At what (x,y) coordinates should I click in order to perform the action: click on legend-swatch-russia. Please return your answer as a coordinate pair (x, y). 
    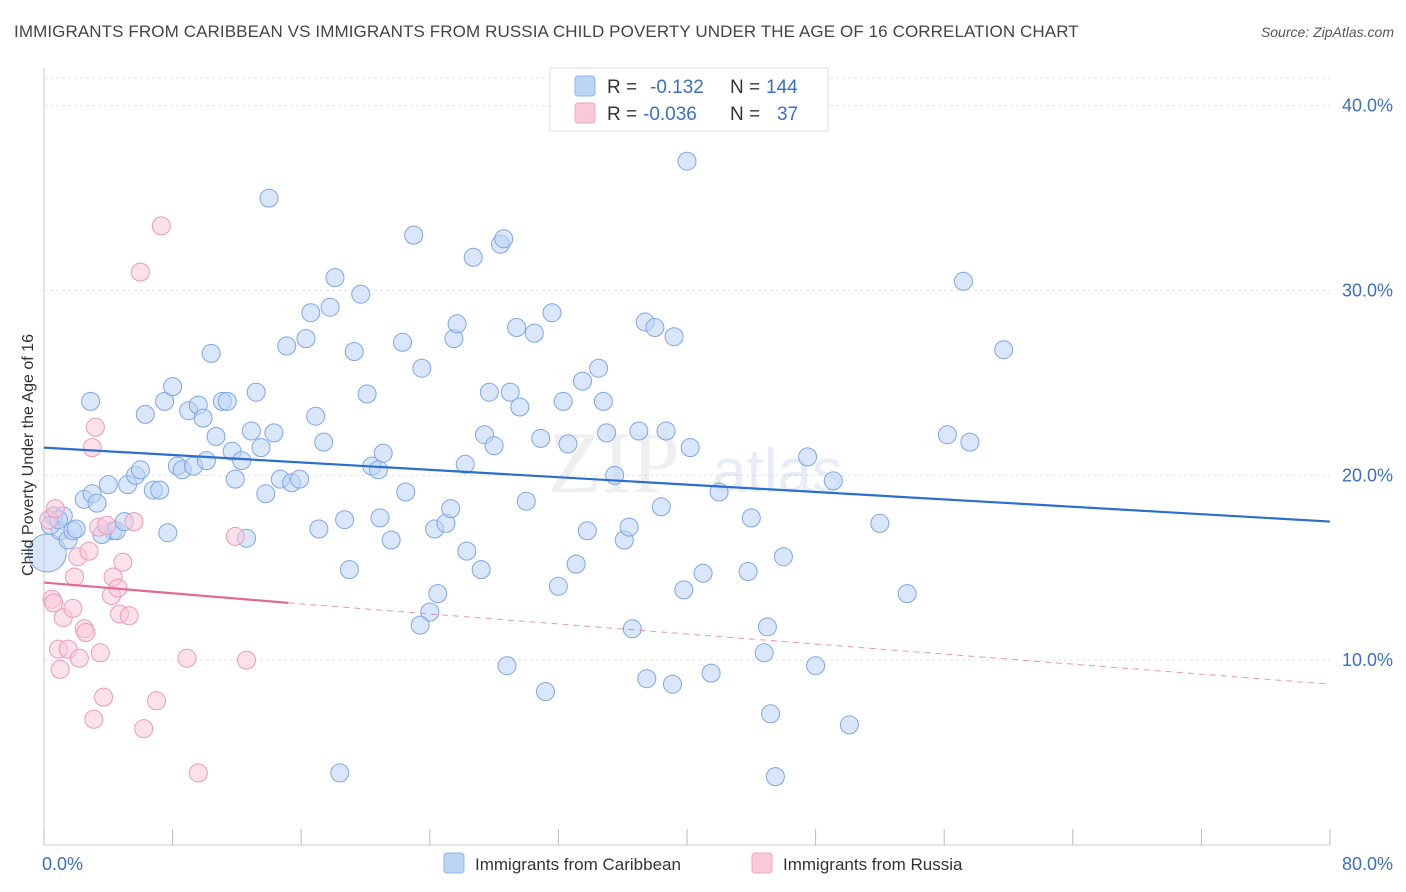
    Looking at the image, I should click on (762, 863).